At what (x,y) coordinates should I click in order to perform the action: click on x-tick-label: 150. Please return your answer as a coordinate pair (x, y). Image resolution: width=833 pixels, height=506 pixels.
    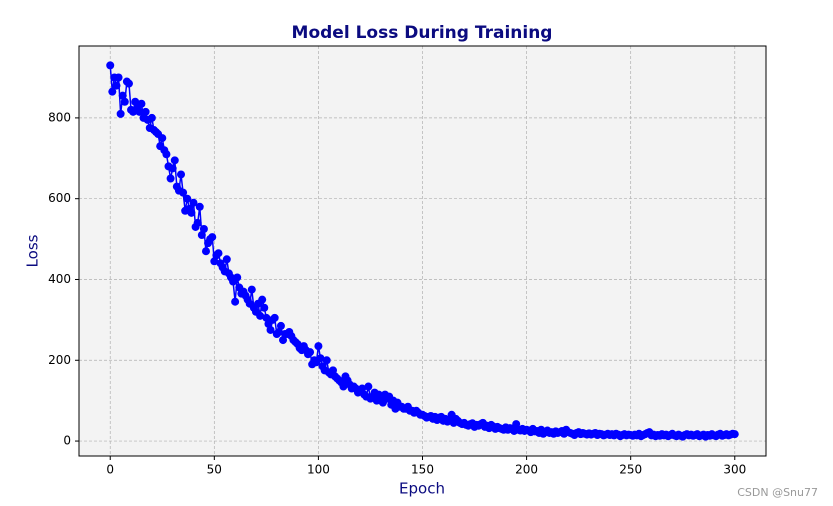
    Looking at the image, I should click on (422, 470).